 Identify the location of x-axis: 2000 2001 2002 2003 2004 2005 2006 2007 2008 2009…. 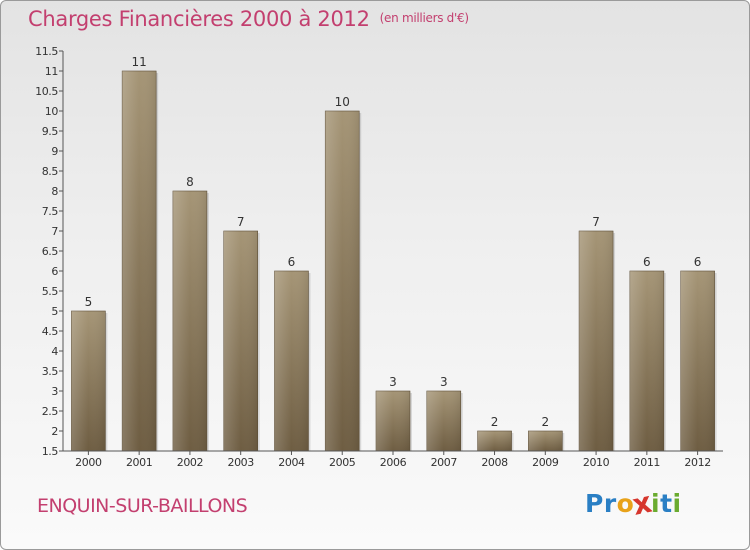
(393, 459).